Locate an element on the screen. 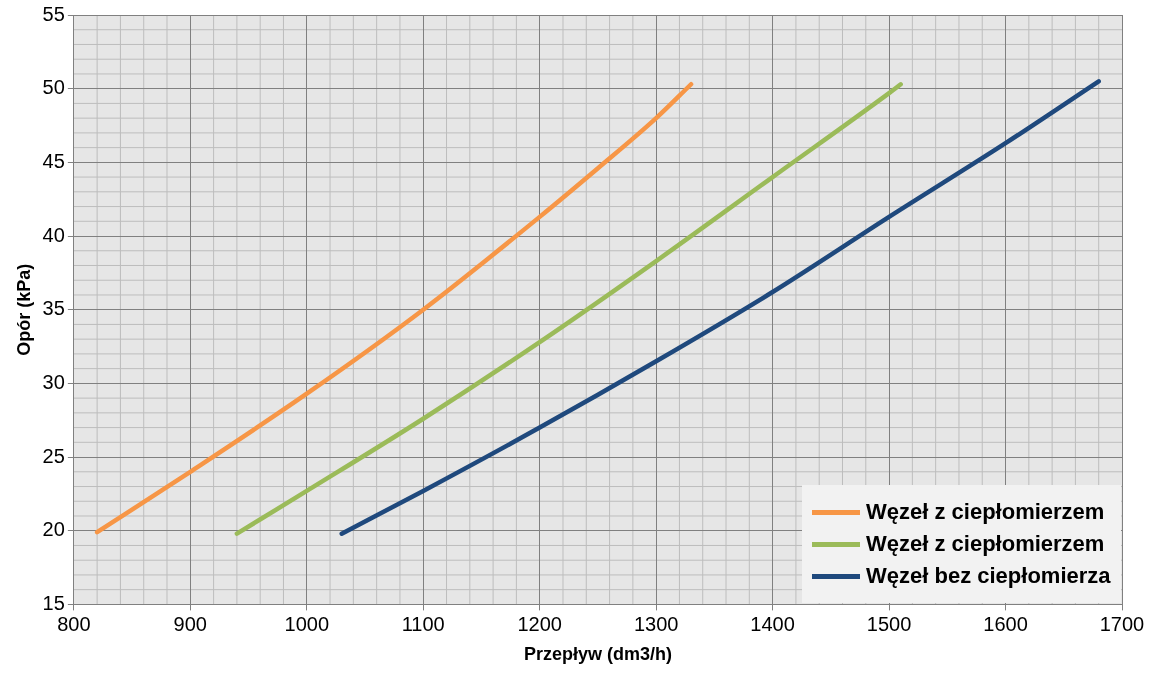 The width and height of the screenshot is (1152, 675). y-axis-title: Opór (kPa) is located at coordinates (23, 309).